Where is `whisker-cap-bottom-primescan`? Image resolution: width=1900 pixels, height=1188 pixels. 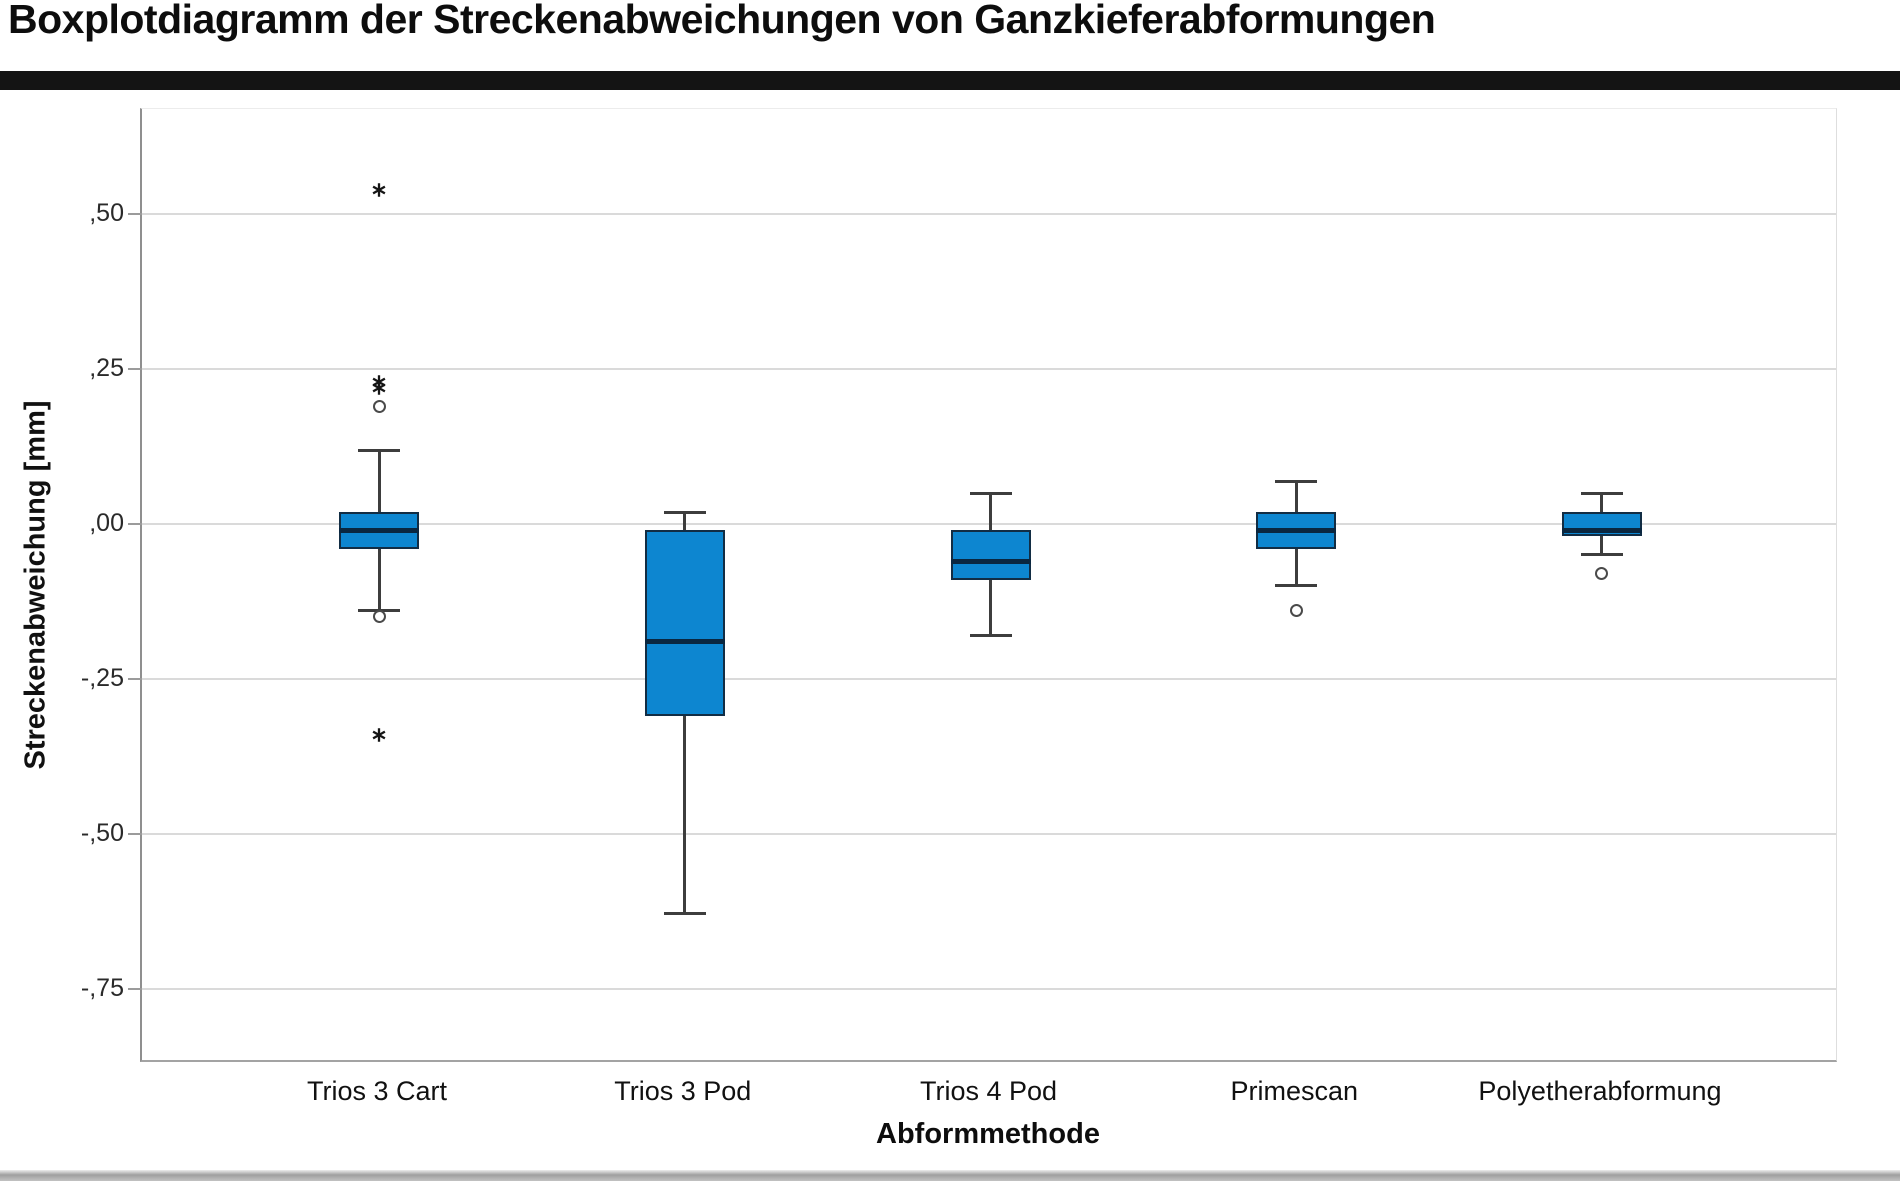
whisker-cap-bottom-primescan is located at coordinates (1296, 585).